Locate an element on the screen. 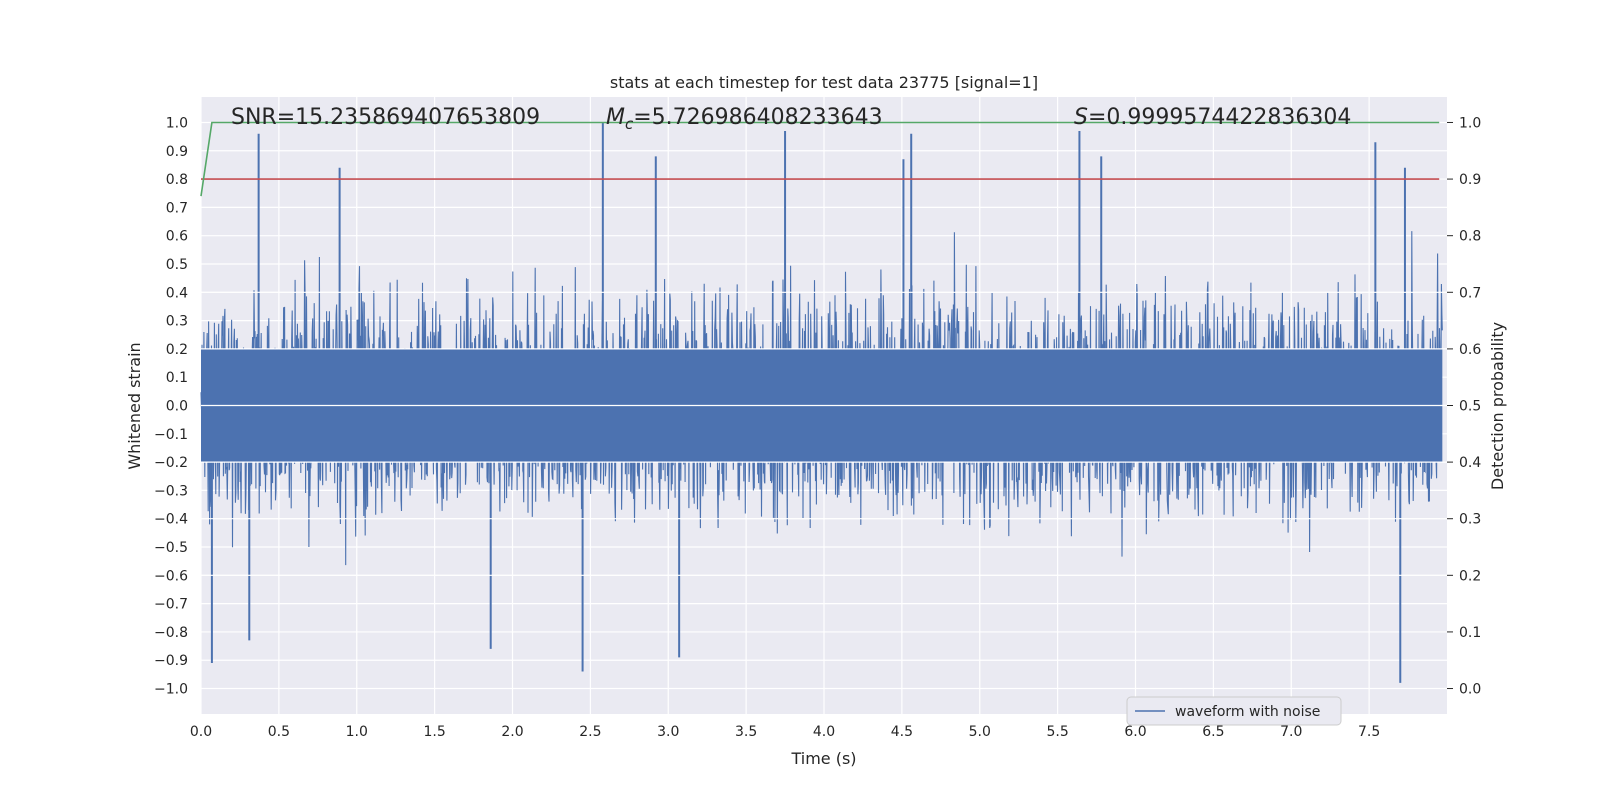 The image size is (1600, 800). y2-tick-label: 0.8 is located at coordinates (1470, 237).